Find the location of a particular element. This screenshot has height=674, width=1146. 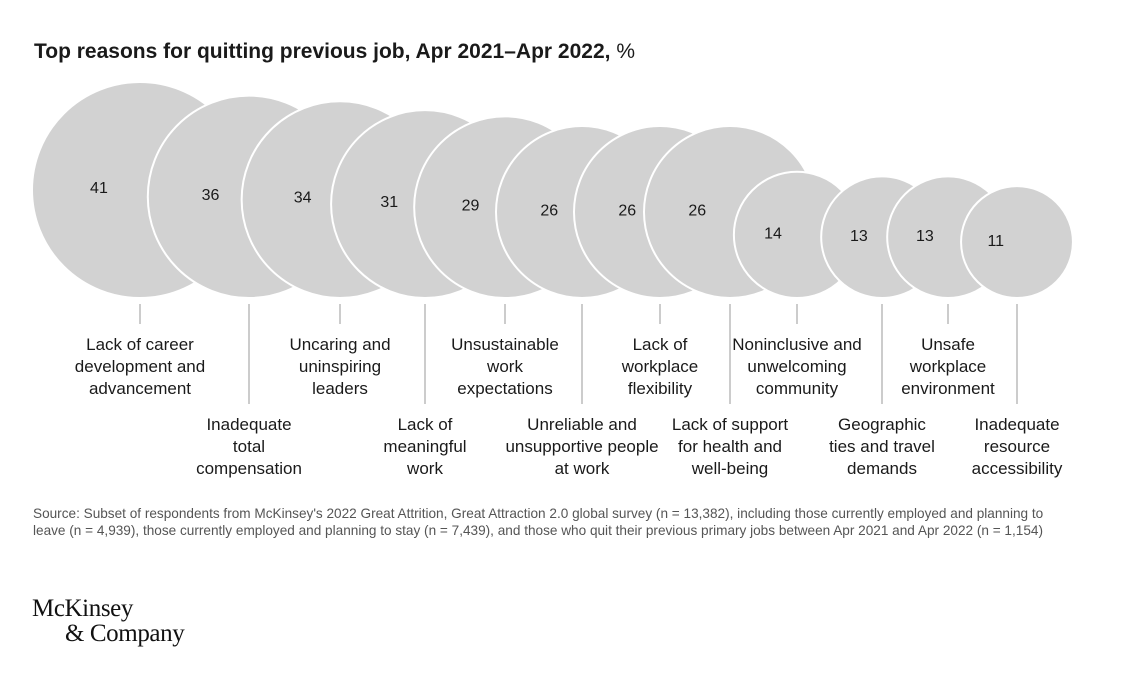

logo-line-1: McKinsey is located at coordinates (82, 608).